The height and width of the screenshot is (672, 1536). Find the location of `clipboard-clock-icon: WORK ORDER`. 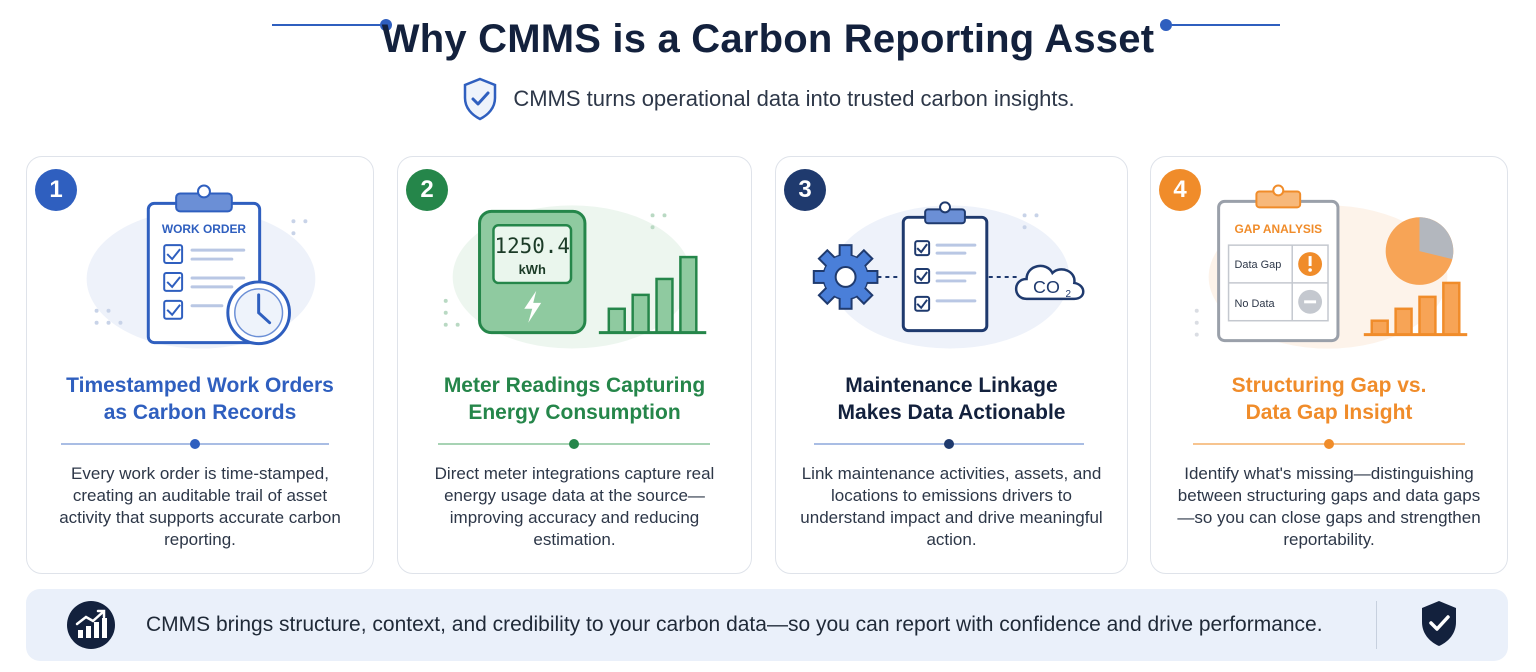

clipboard-clock-icon: WORK ORDER is located at coordinates (201, 266).